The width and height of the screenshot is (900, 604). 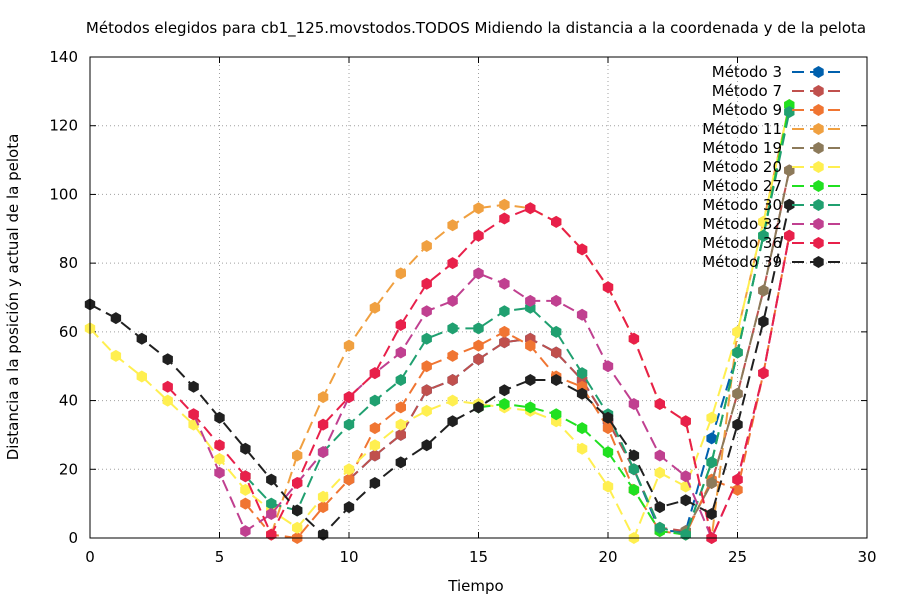 What do you see at coordinates (73, 538) in the screenshot?
I see `y-tick-label: 0` at bounding box center [73, 538].